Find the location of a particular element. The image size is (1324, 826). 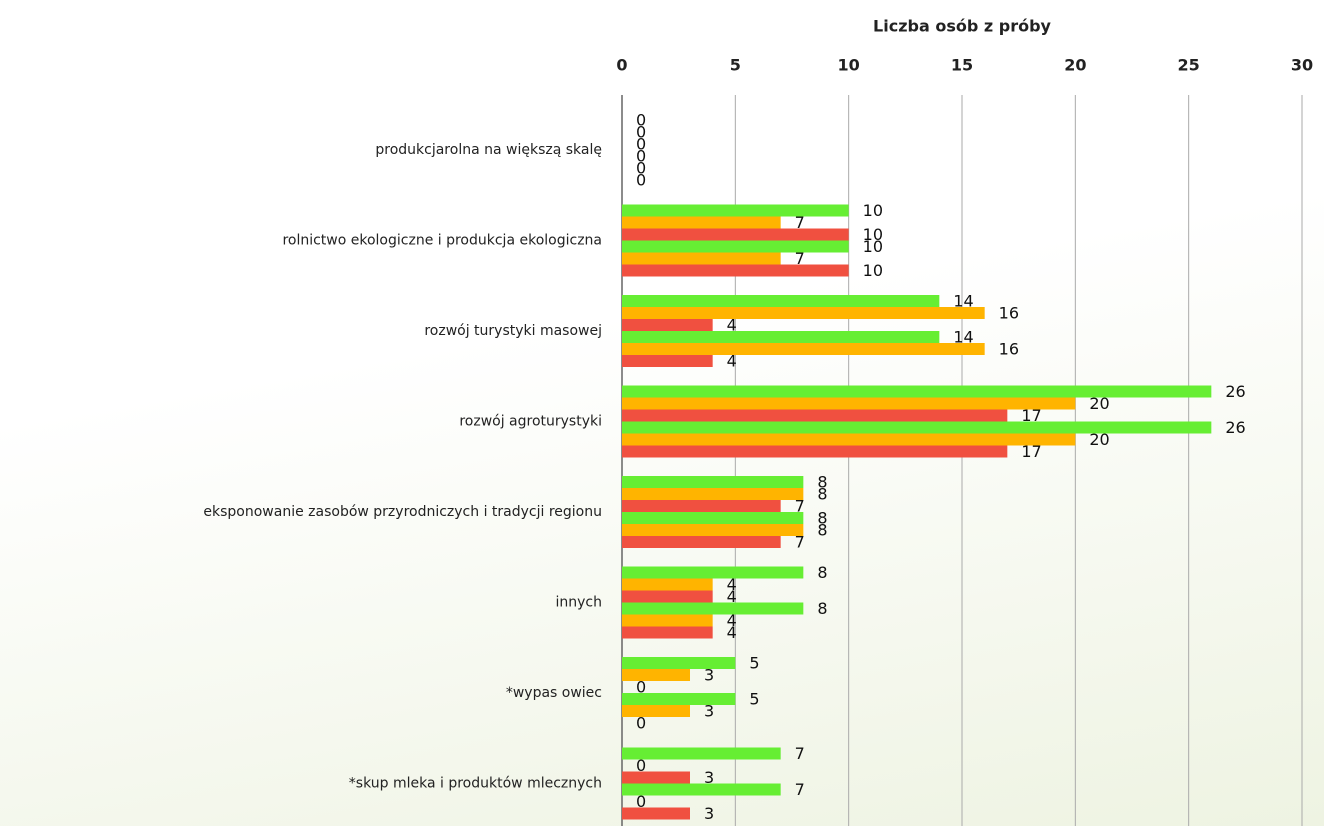

y-tick-label: *wypas owiec is located at coordinates (554, 693).